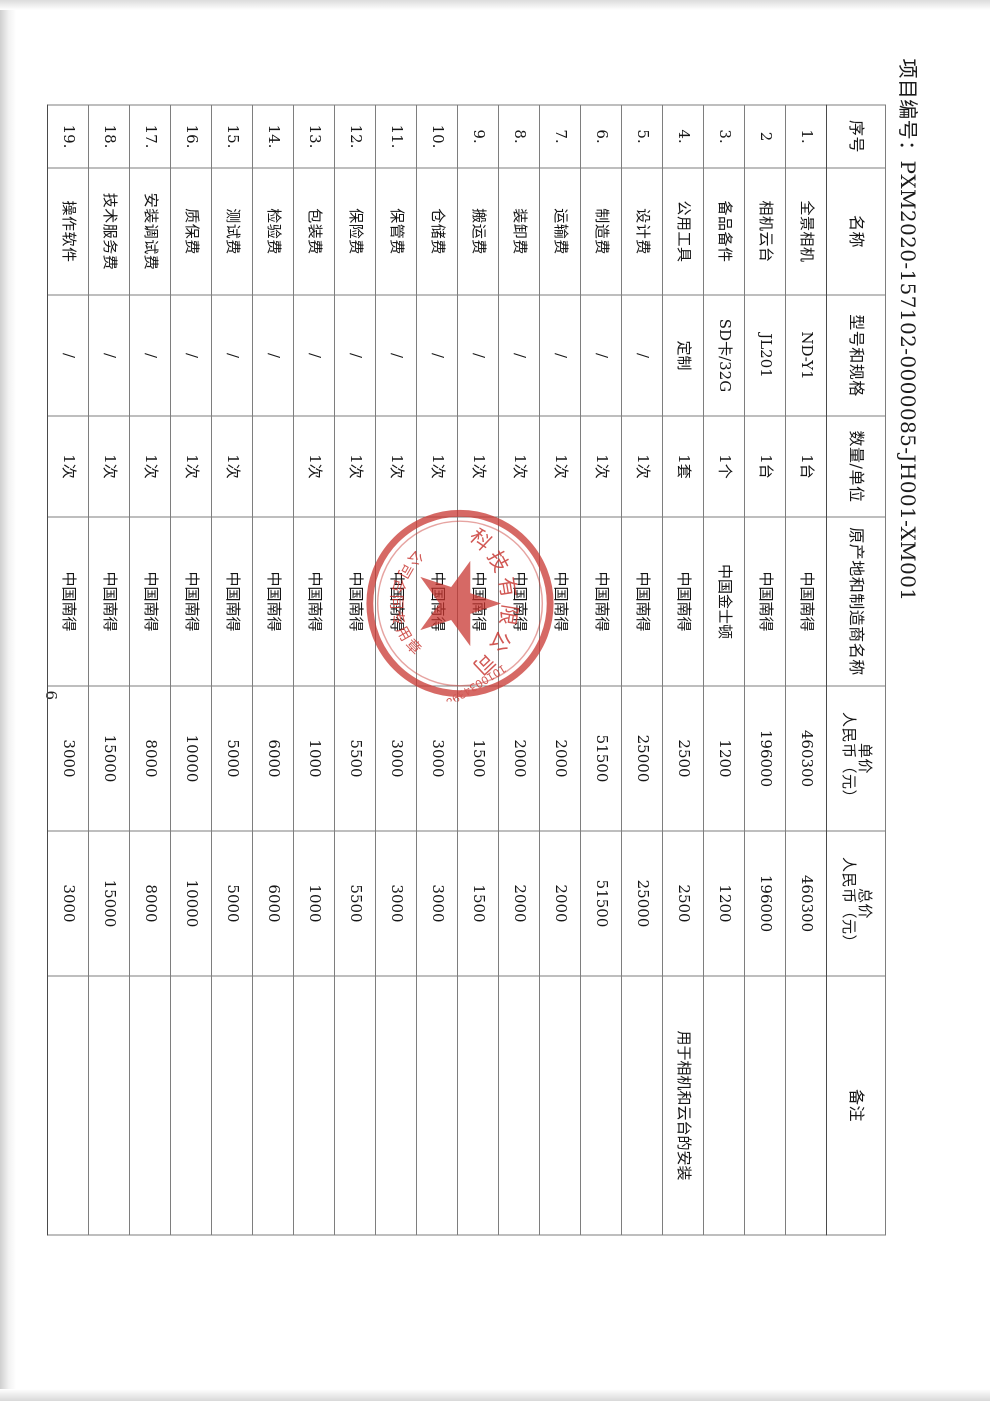  What do you see at coordinates (68, 136) in the screenshot?
I see `cell-no: 19.` at bounding box center [68, 136].